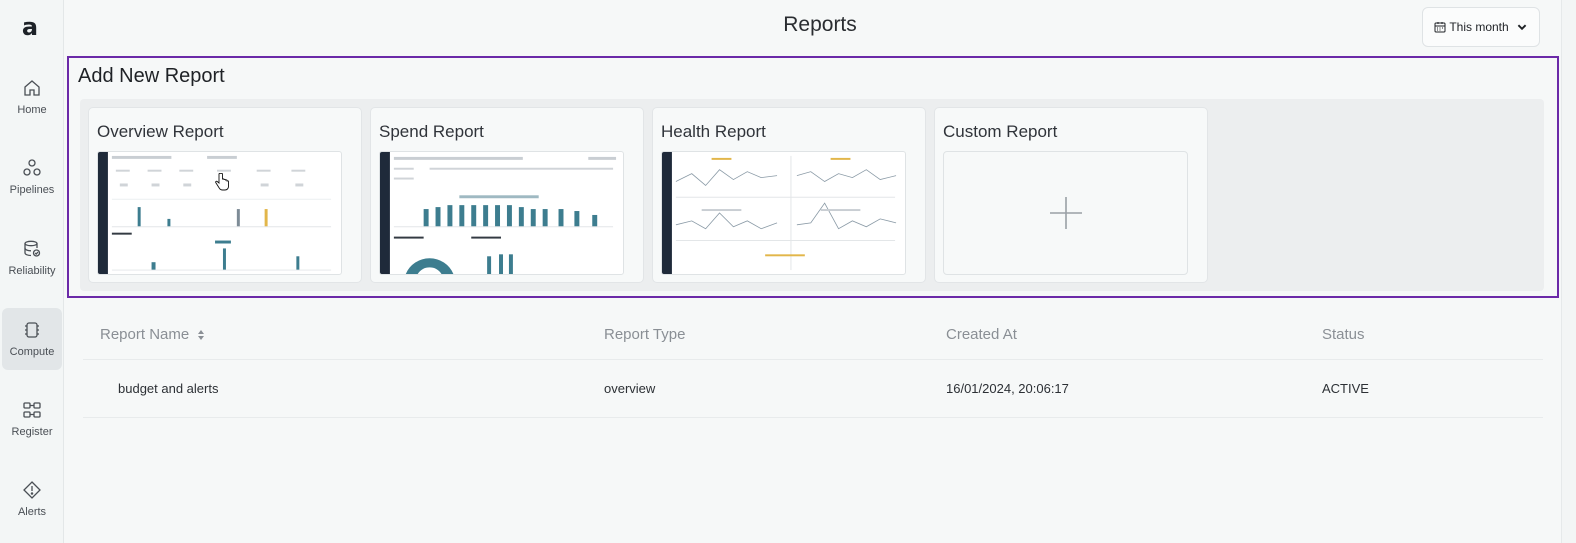  Describe the element at coordinates (1343, 334) in the screenshot. I see `column-header-status: Status` at that location.